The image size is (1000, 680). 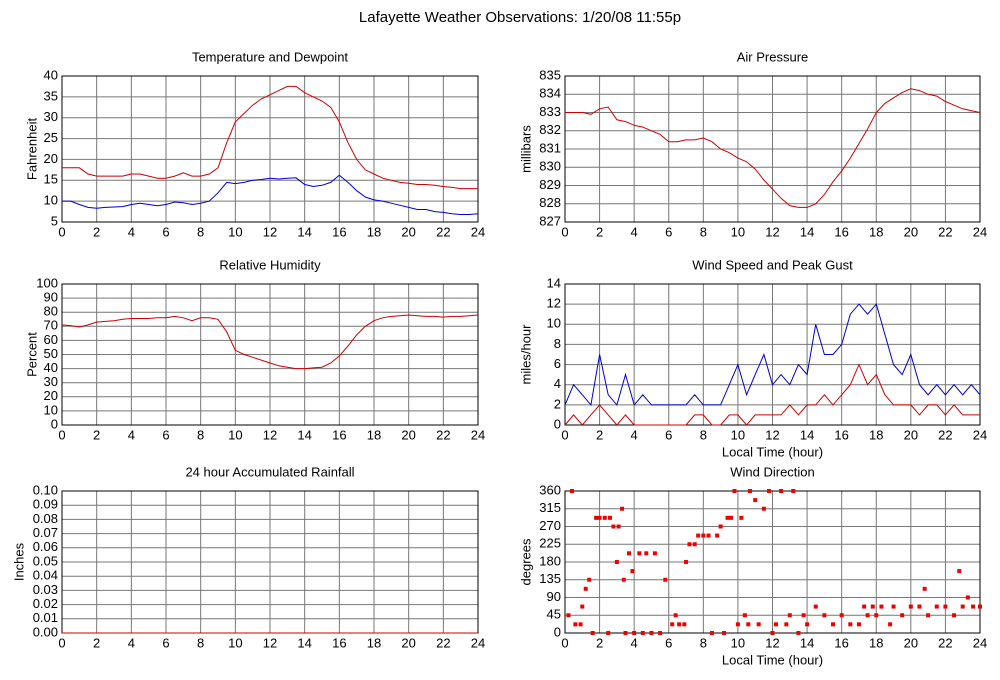 What do you see at coordinates (443, 642) in the screenshot?
I see `x-tick-label: 22` at bounding box center [443, 642].